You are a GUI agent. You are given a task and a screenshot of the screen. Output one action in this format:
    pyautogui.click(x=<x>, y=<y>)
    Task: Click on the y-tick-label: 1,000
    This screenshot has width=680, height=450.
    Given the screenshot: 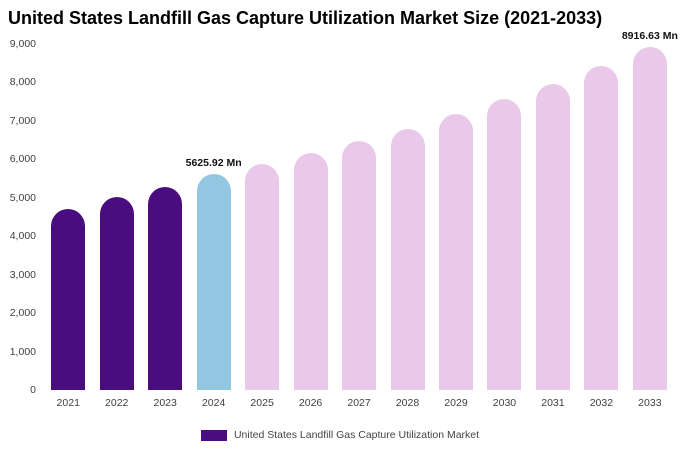 What is the action you would take?
    pyautogui.click(x=22, y=351)
    